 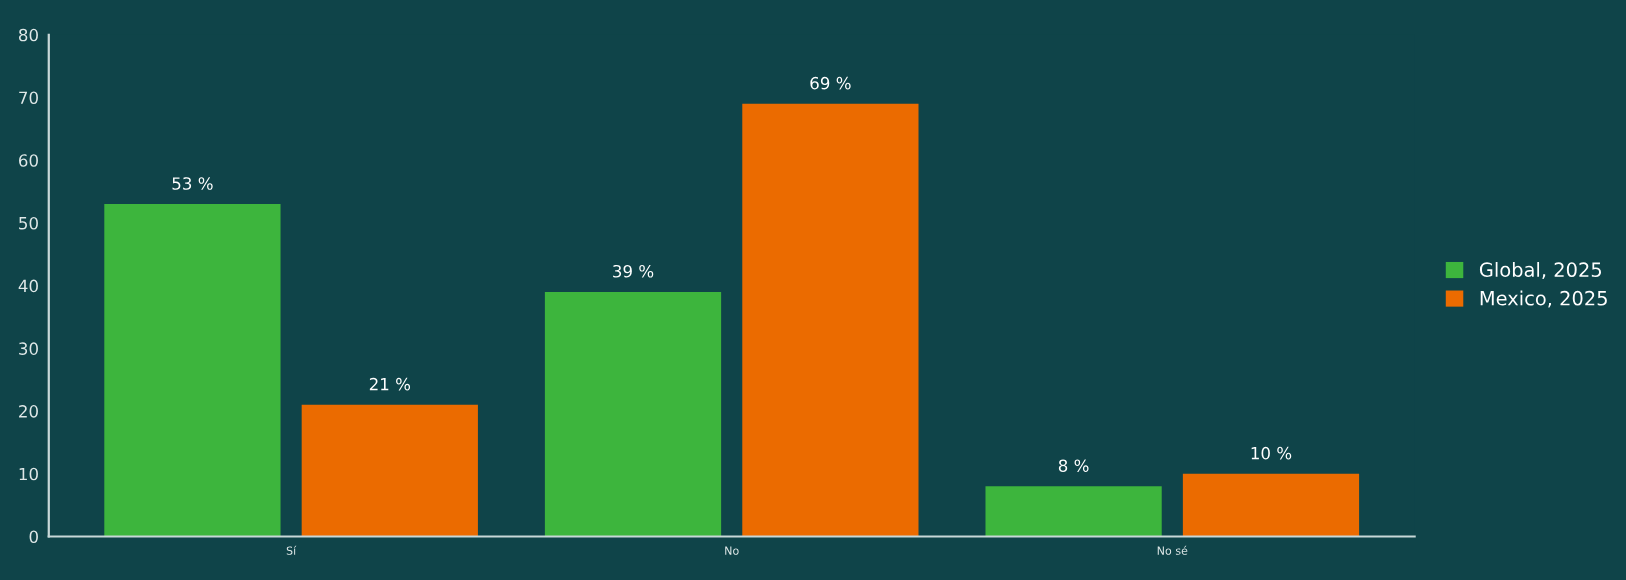 I want to click on y-tick-label: 60, so click(x=28, y=160).